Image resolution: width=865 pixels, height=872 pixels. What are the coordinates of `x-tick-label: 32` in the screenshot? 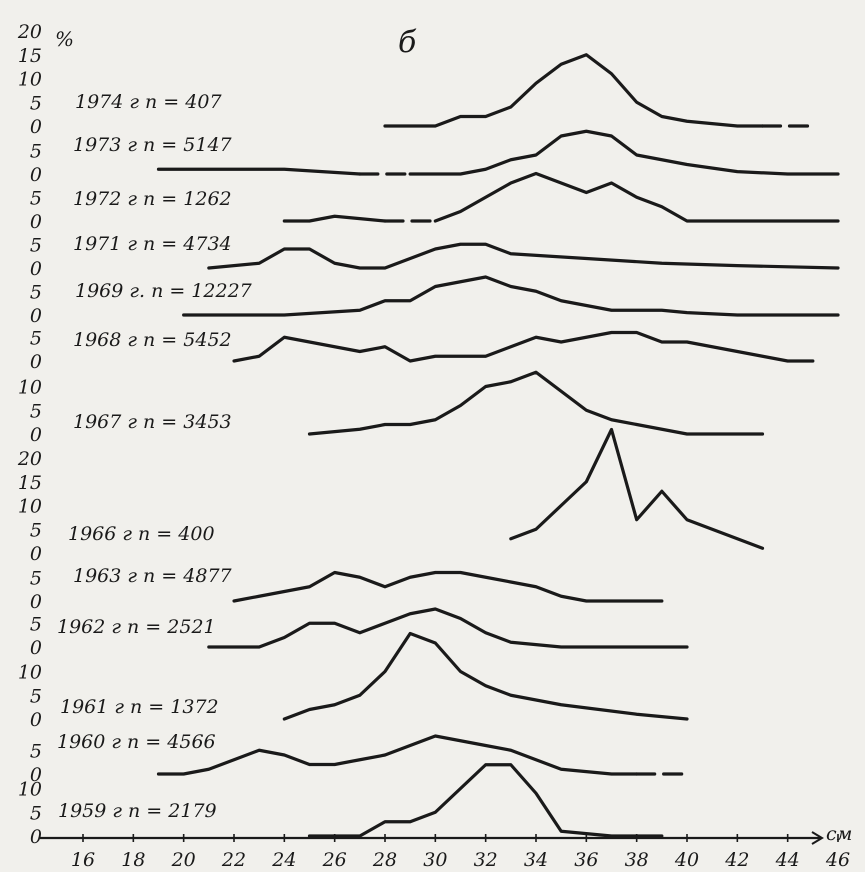 It's located at (486, 860).